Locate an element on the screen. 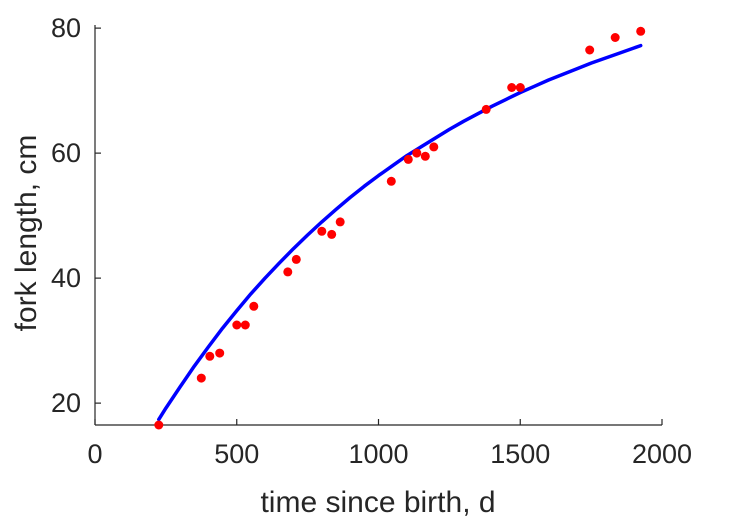 Image resolution: width=729 pixels, height=521 pixels. x-tick-label: 0 is located at coordinates (94, 454).